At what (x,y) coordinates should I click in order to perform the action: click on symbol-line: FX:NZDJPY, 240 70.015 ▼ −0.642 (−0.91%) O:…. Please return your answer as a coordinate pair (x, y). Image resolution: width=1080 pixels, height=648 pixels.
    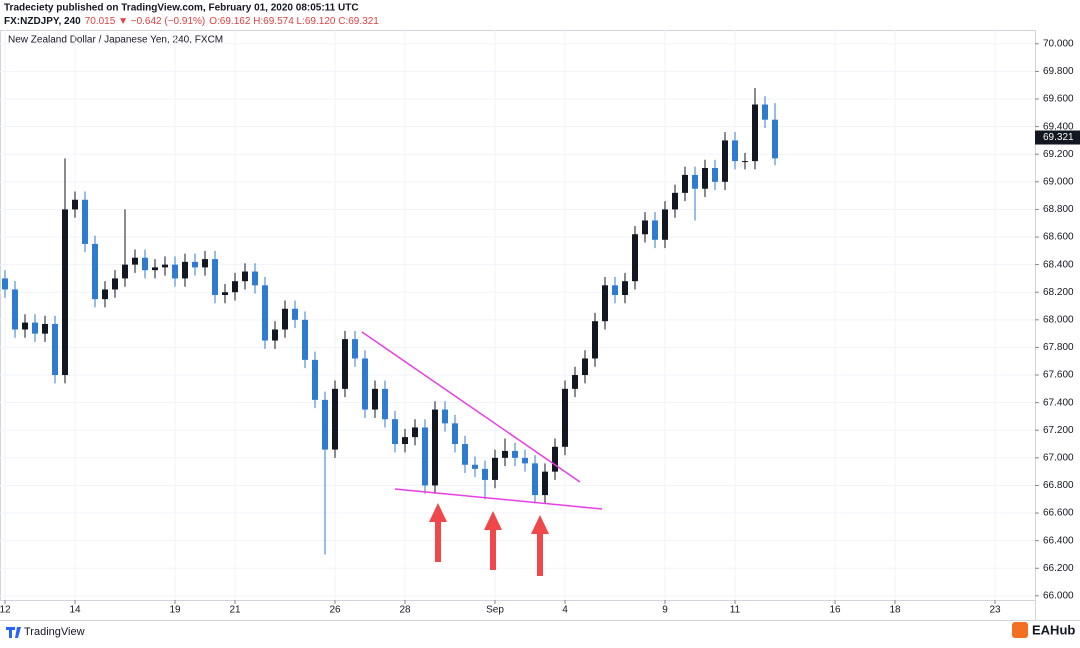
    Looking at the image, I should click on (191, 21).